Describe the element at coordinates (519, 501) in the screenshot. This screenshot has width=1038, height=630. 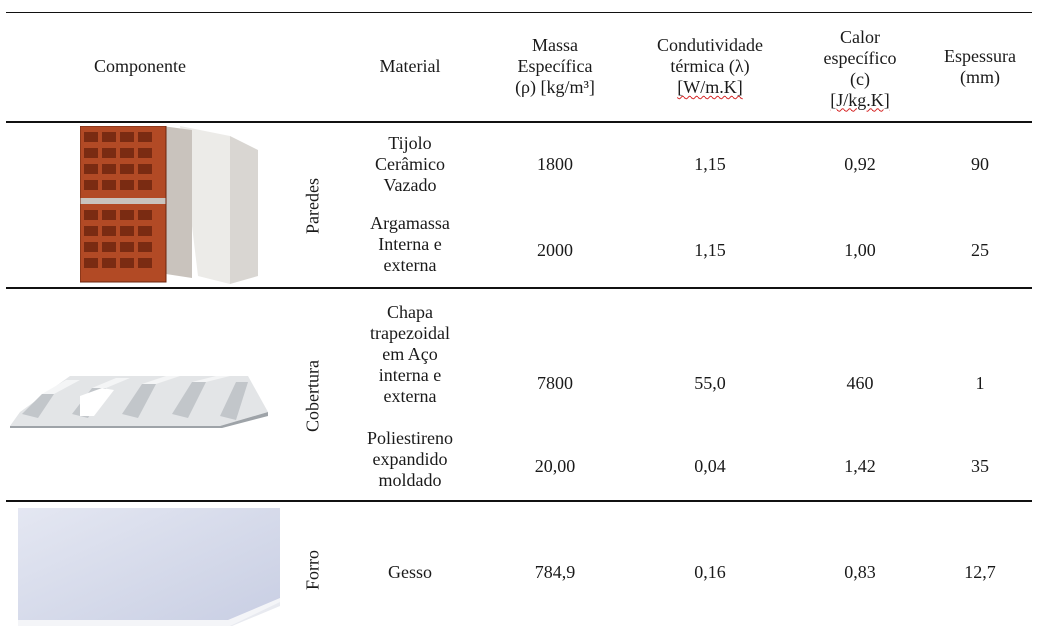
I see `cobertura-bottom-rule` at that location.